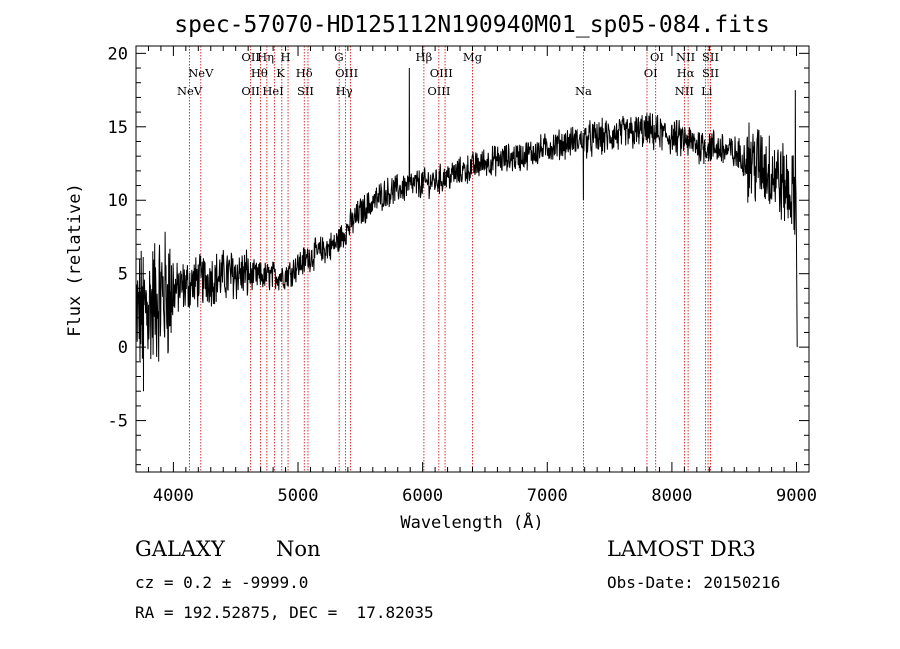  I want to click on spectral-line-label: HeI, so click(272, 91).